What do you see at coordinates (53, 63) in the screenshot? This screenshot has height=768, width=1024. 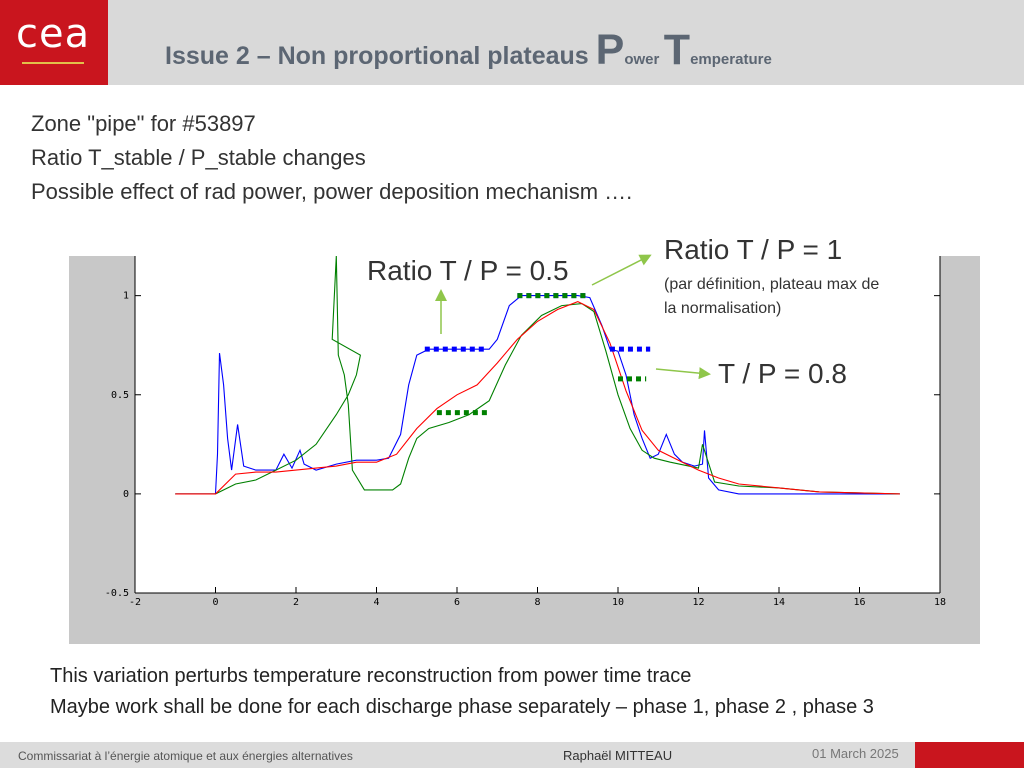 I see `logo-underline` at bounding box center [53, 63].